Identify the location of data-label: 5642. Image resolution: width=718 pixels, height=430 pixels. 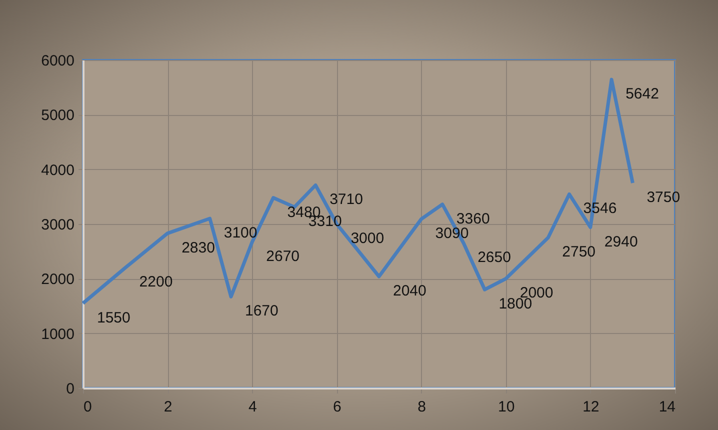
(642, 94).